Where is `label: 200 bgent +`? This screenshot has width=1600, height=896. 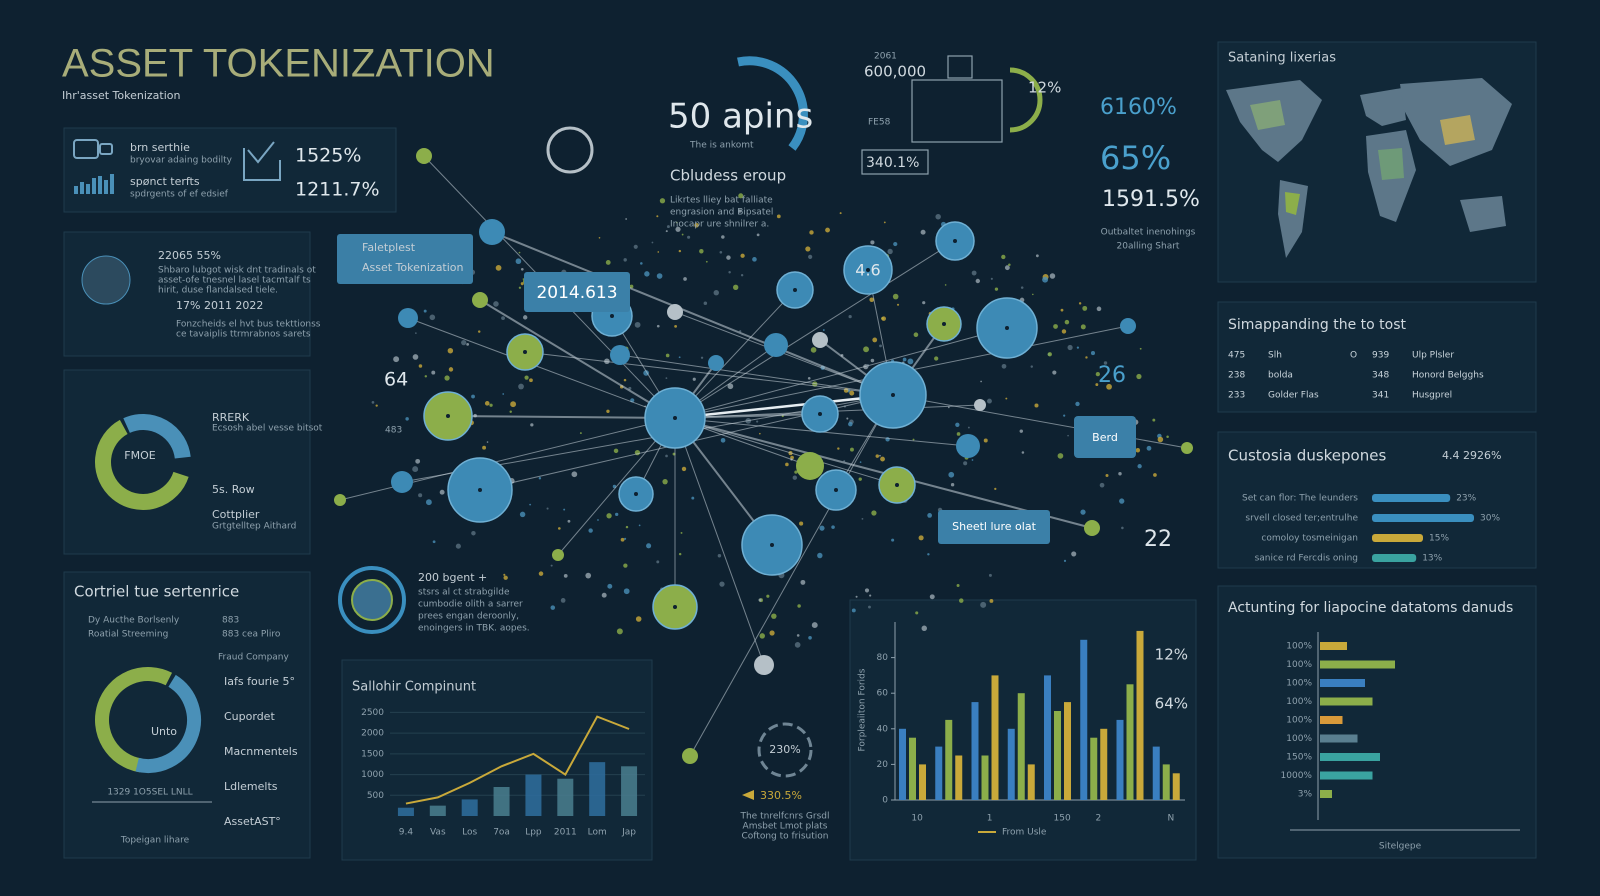
label: 200 bgent + is located at coordinates (452, 577).